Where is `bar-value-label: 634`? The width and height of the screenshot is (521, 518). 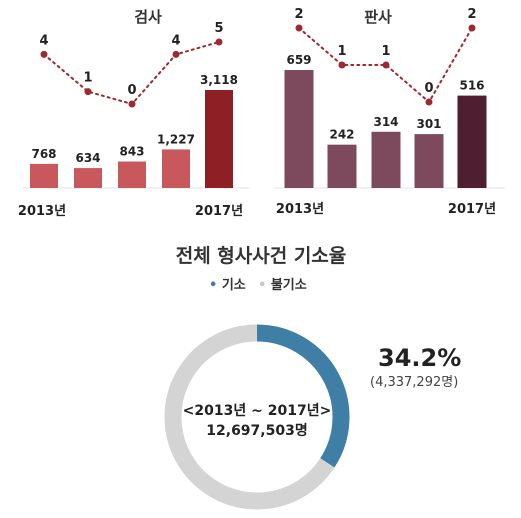
bar-value-label: 634 is located at coordinates (87, 158).